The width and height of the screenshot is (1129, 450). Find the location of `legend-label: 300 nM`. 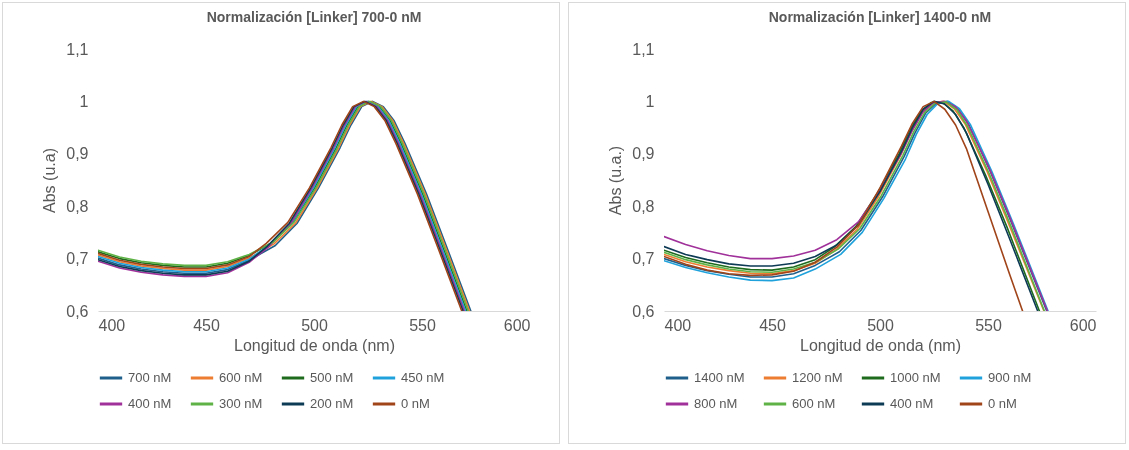

legend-label: 300 nM is located at coordinates (241, 403).